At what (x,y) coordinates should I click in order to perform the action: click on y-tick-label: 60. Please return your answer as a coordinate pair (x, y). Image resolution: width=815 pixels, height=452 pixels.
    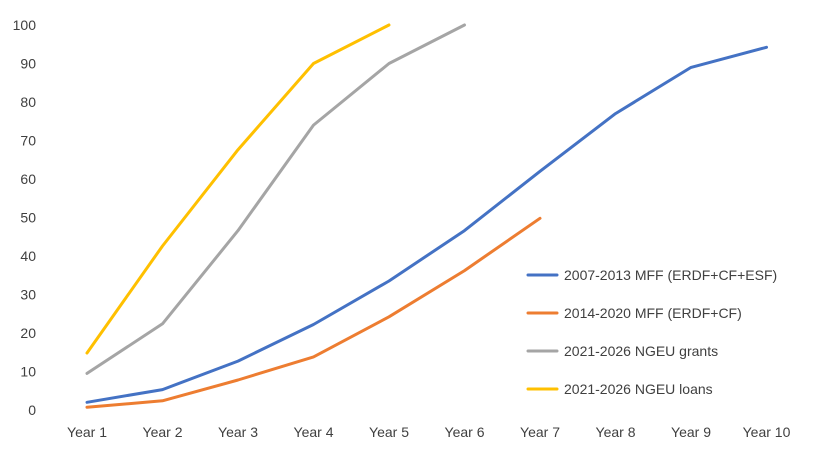
    Looking at the image, I should click on (28, 179).